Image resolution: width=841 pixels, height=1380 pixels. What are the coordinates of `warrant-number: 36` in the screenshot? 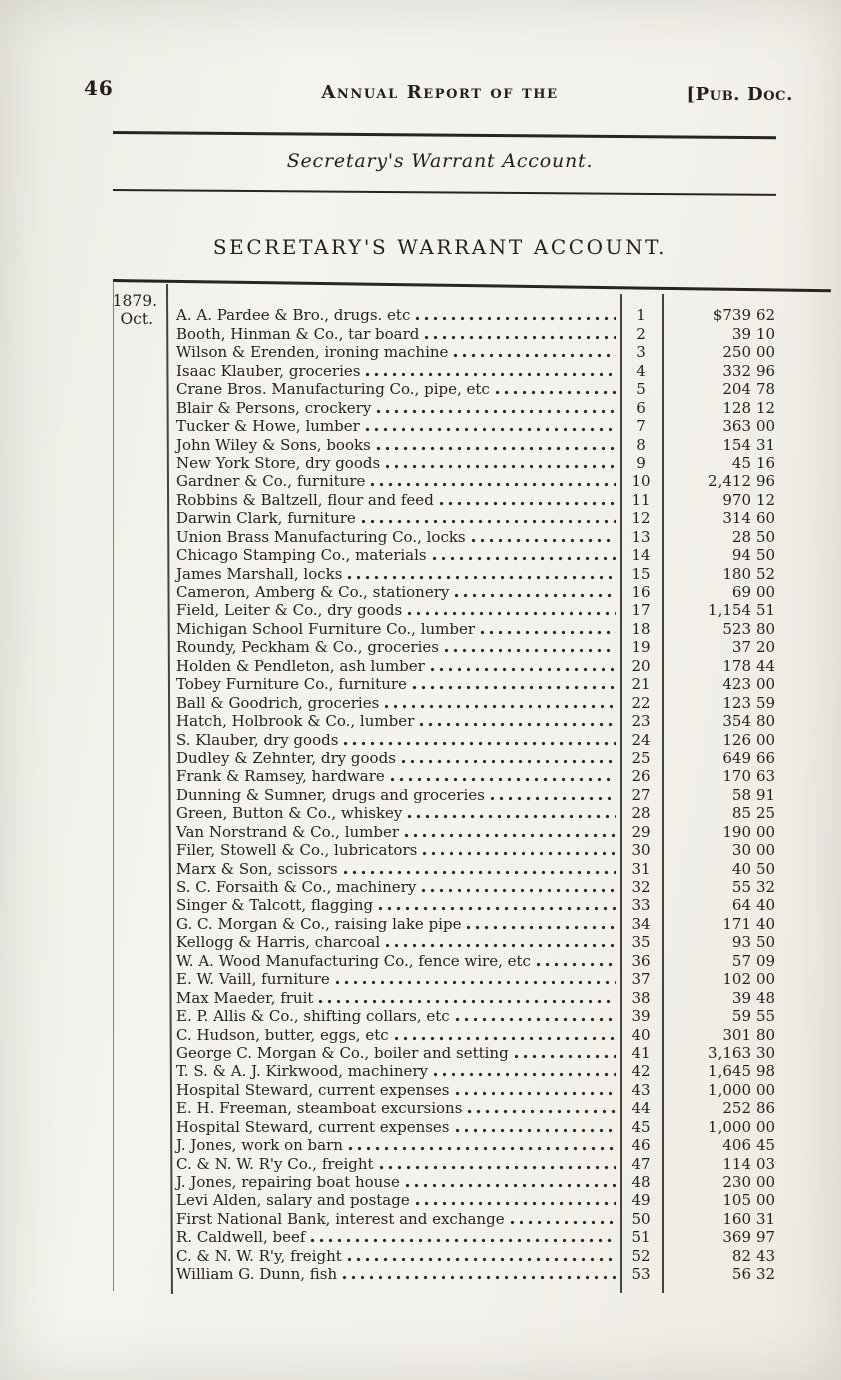 It's located at (641, 960).